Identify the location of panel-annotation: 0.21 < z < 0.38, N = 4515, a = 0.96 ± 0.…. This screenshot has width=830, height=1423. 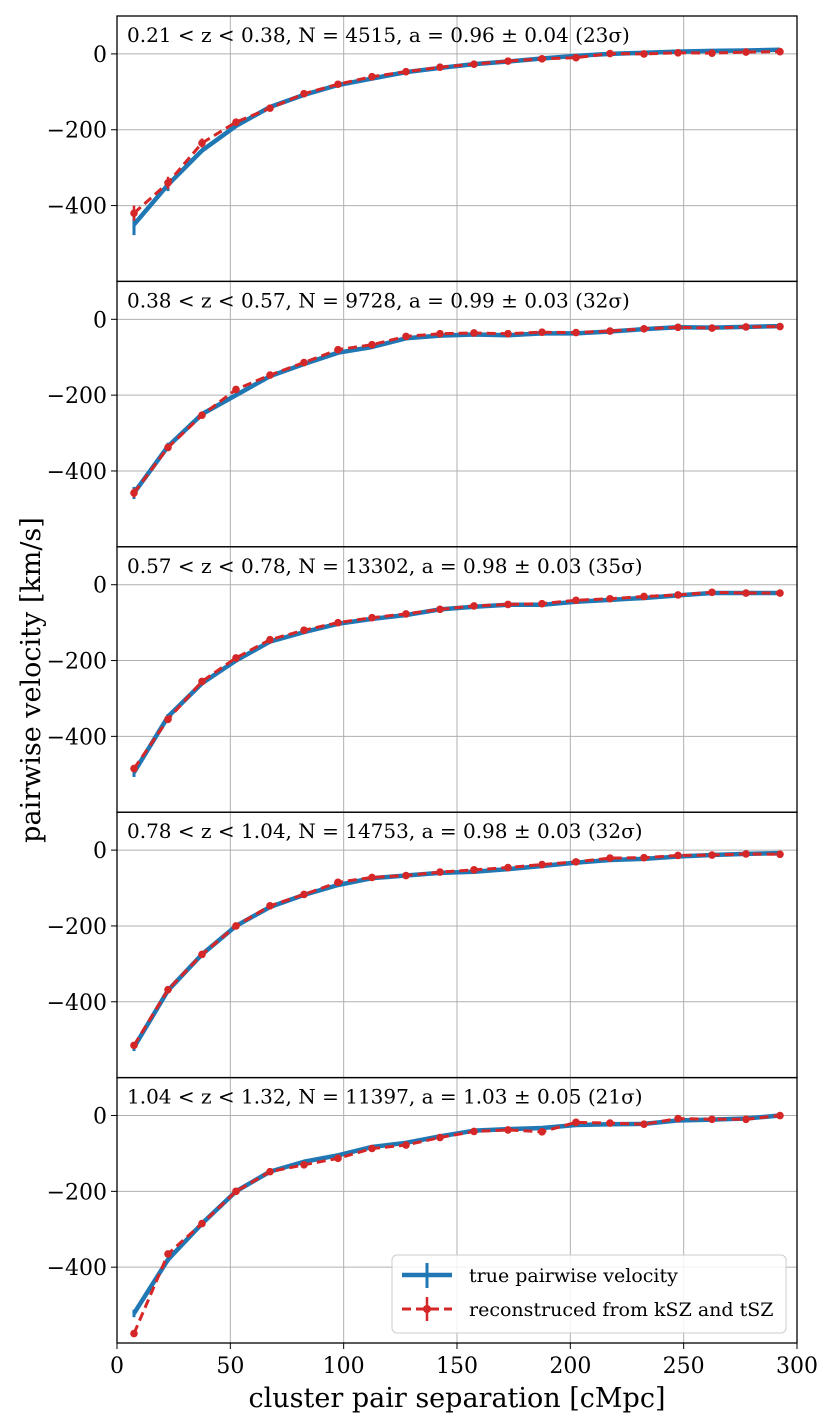
(378, 35).